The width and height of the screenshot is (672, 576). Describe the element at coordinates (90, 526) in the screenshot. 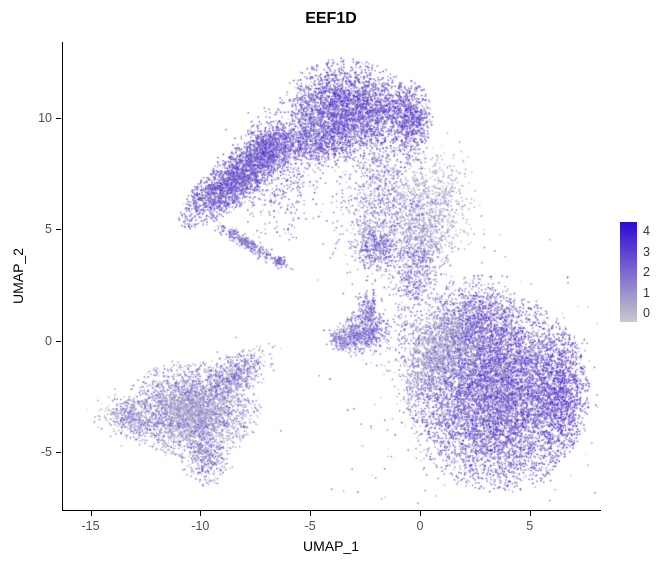

I see `x-tick-label: -15` at that location.